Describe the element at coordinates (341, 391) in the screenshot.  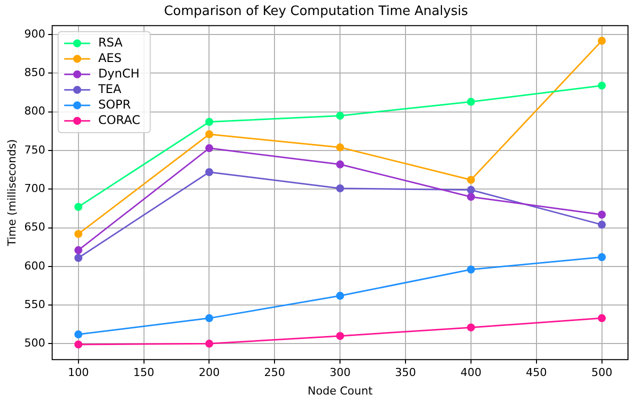
I see `x-axis-title: Node Count` at that location.